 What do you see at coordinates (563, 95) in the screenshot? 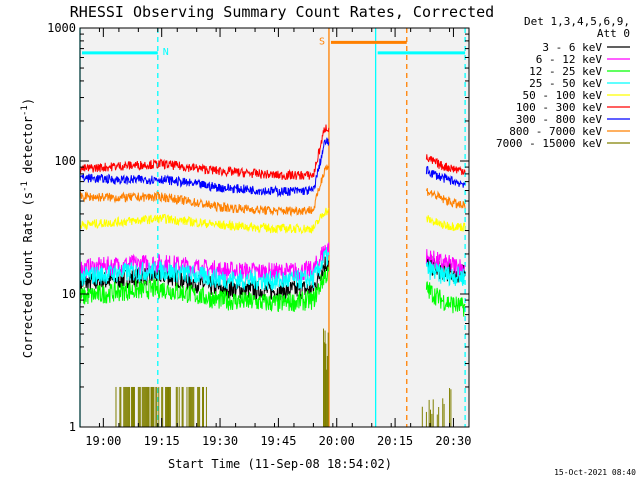
I see `legend-label-4: 50 - 100 keV` at bounding box center [563, 95].